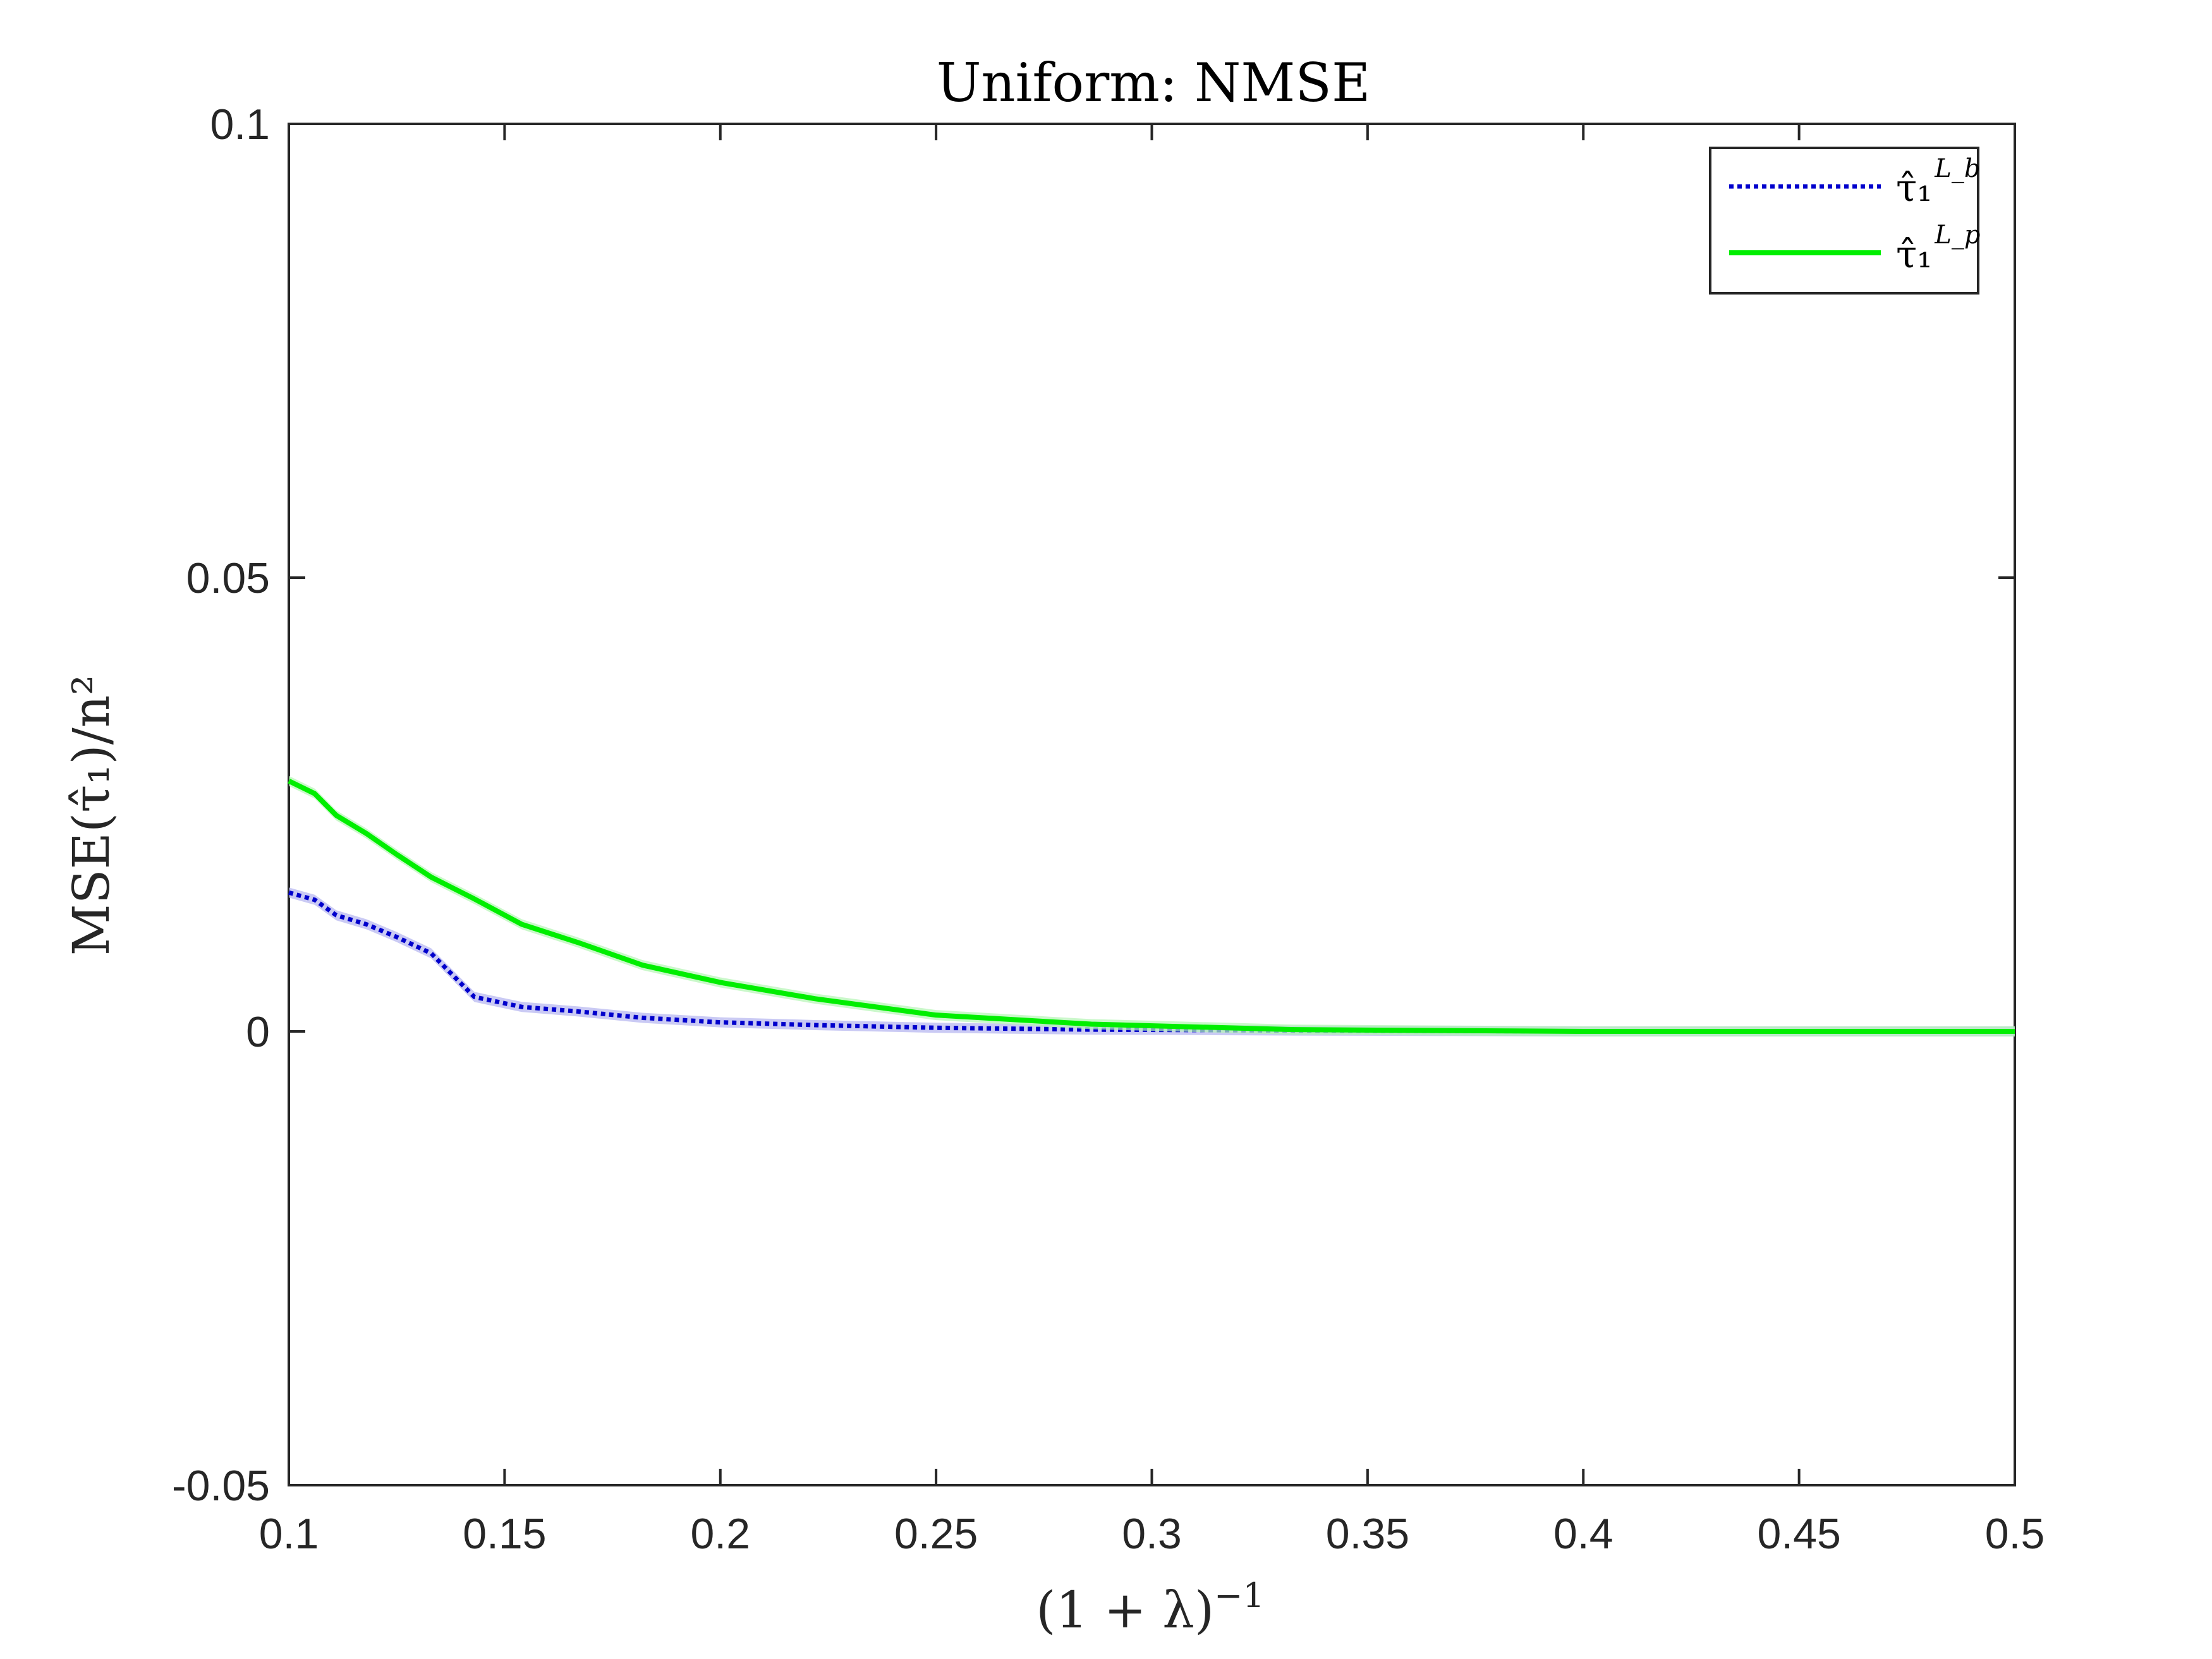  Describe the element at coordinates (504, 1534) in the screenshot. I see `x-tick-label: 0.15` at that location.